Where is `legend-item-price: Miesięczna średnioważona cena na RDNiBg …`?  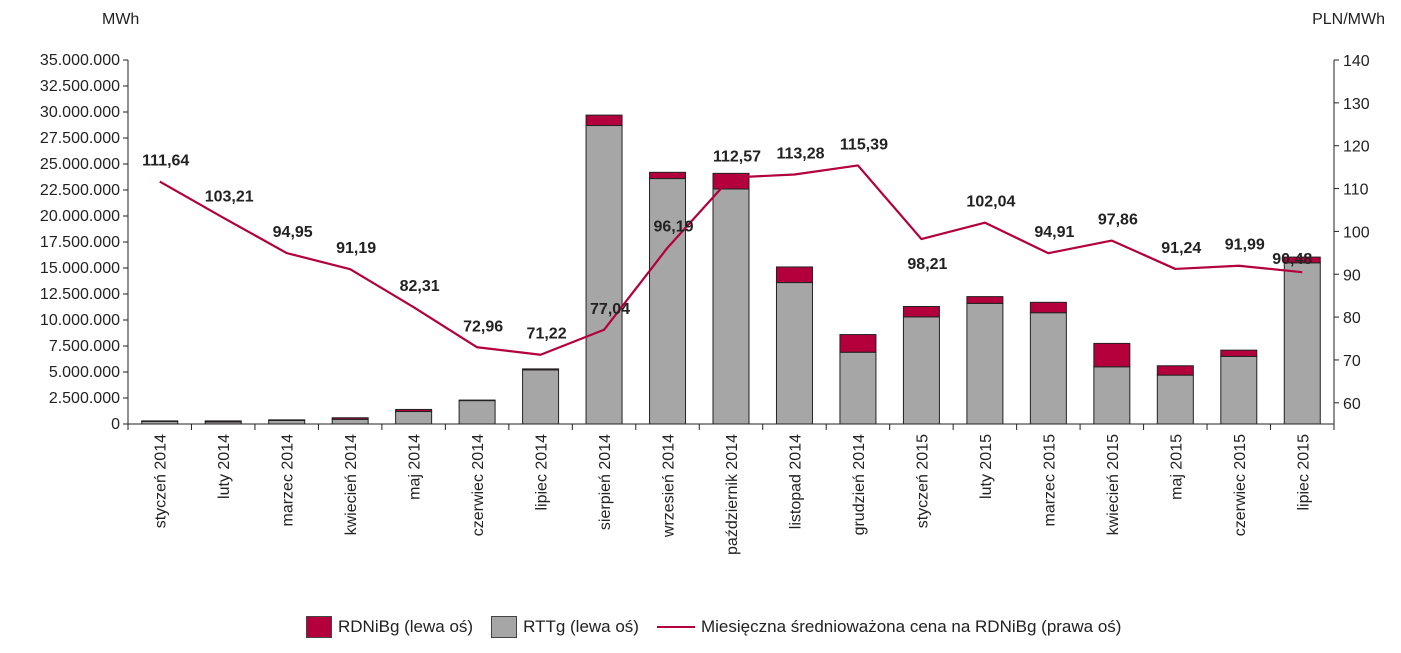
legend-item-price: Miesięczna średnioważona cena na RDNiBg … is located at coordinates (889, 627).